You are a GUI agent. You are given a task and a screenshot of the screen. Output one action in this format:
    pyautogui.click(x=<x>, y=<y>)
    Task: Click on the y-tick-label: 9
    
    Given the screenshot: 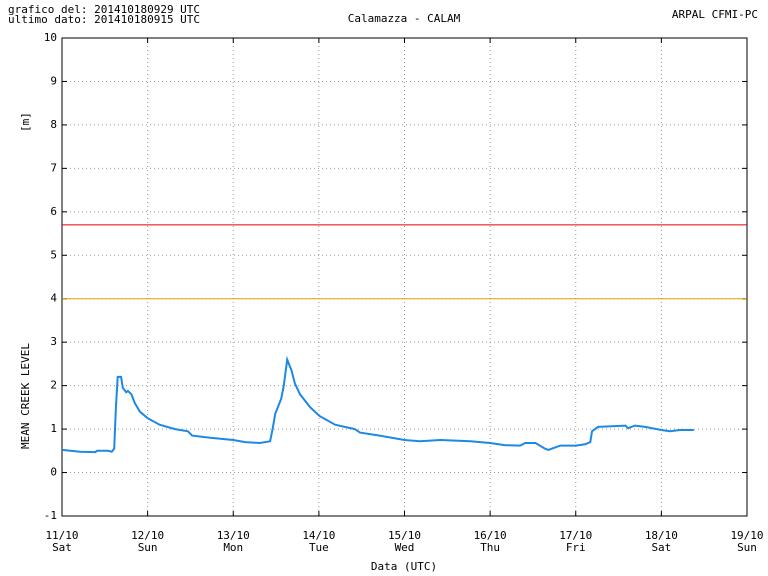 What is the action you would take?
    pyautogui.click(x=53, y=80)
    